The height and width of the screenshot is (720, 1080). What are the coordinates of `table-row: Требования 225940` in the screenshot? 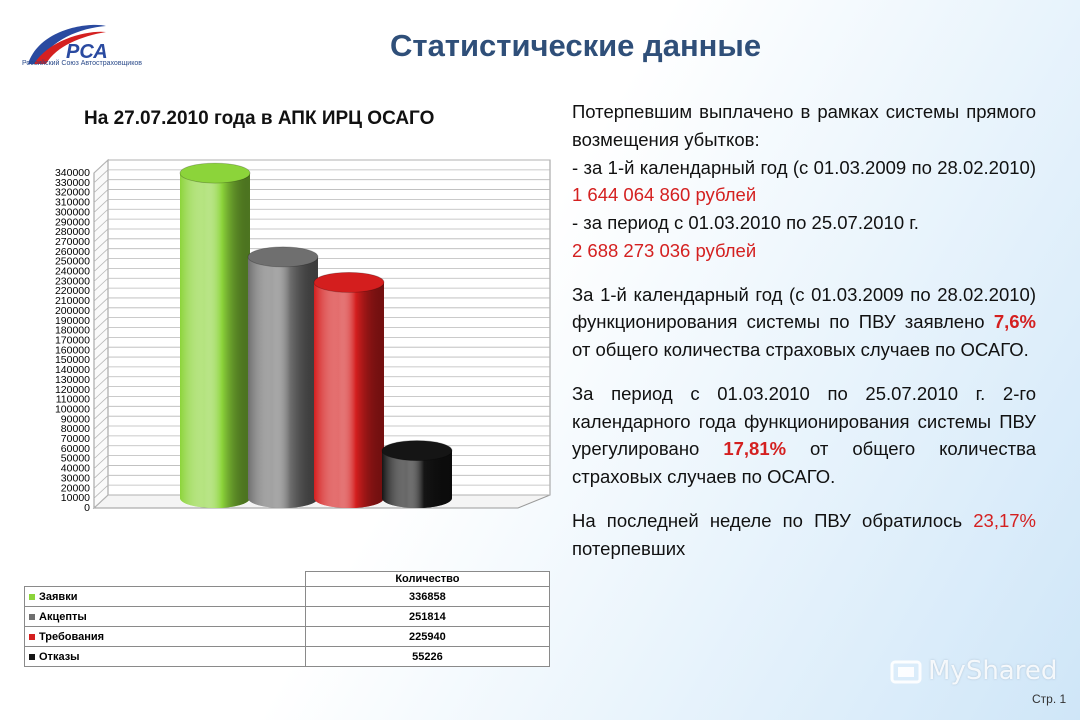 It's located at (287, 636).